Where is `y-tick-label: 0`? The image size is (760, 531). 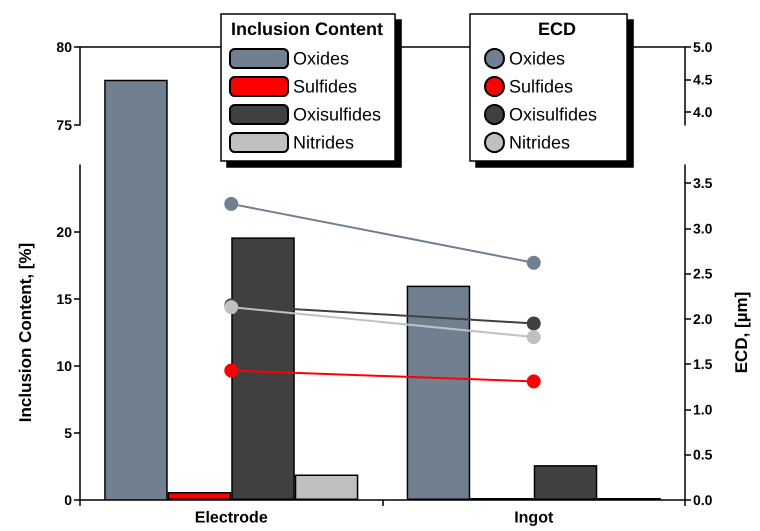 y-tick-label: 0 is located at coordinates (68, 500).